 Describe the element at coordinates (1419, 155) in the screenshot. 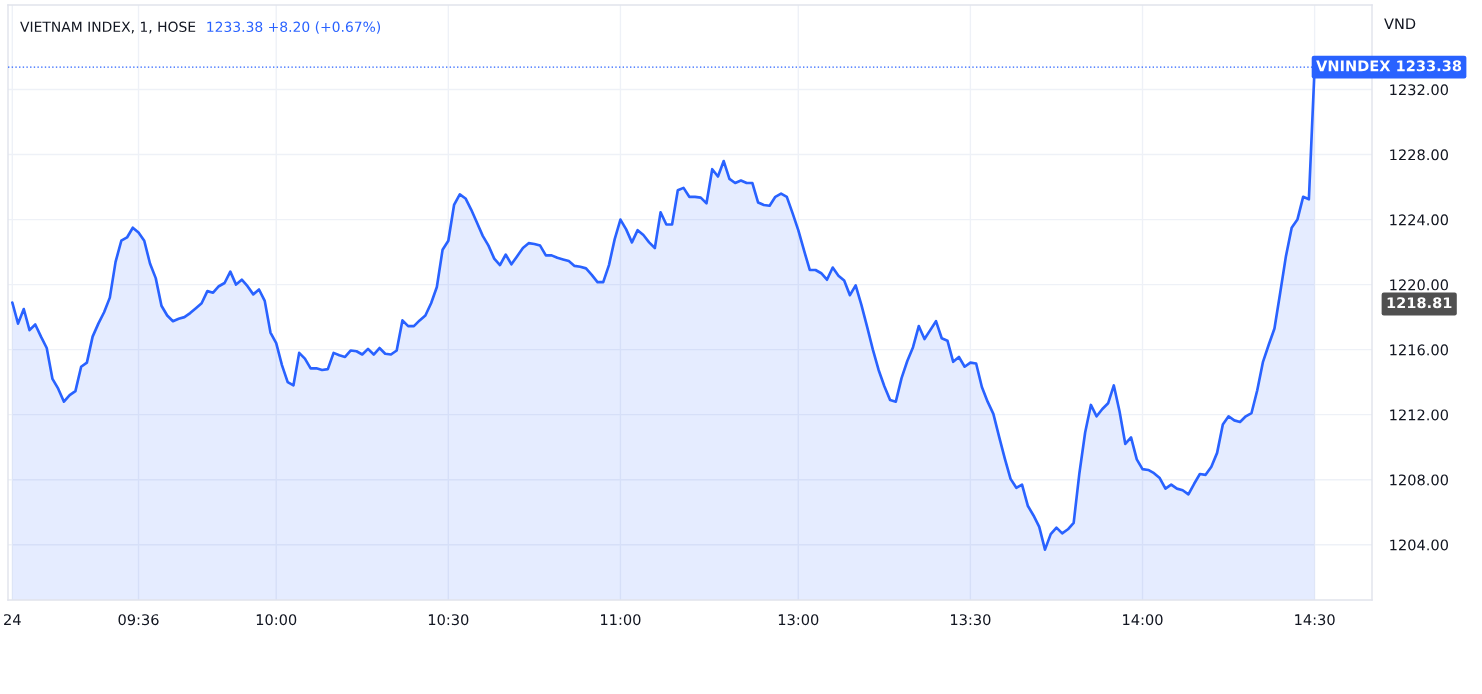

I see `y-tick-label: 1228.00` at that location.